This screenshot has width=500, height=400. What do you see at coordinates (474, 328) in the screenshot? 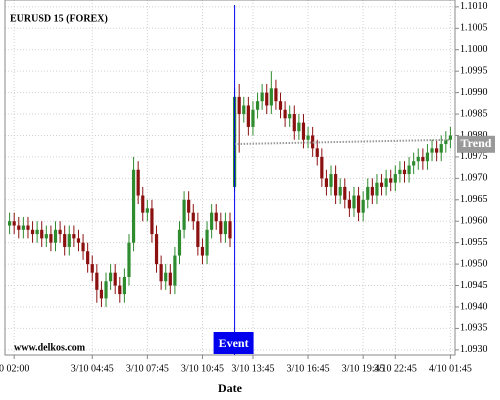
I see `y-tick-label: 1.0935` at bounding box center [474, 328].